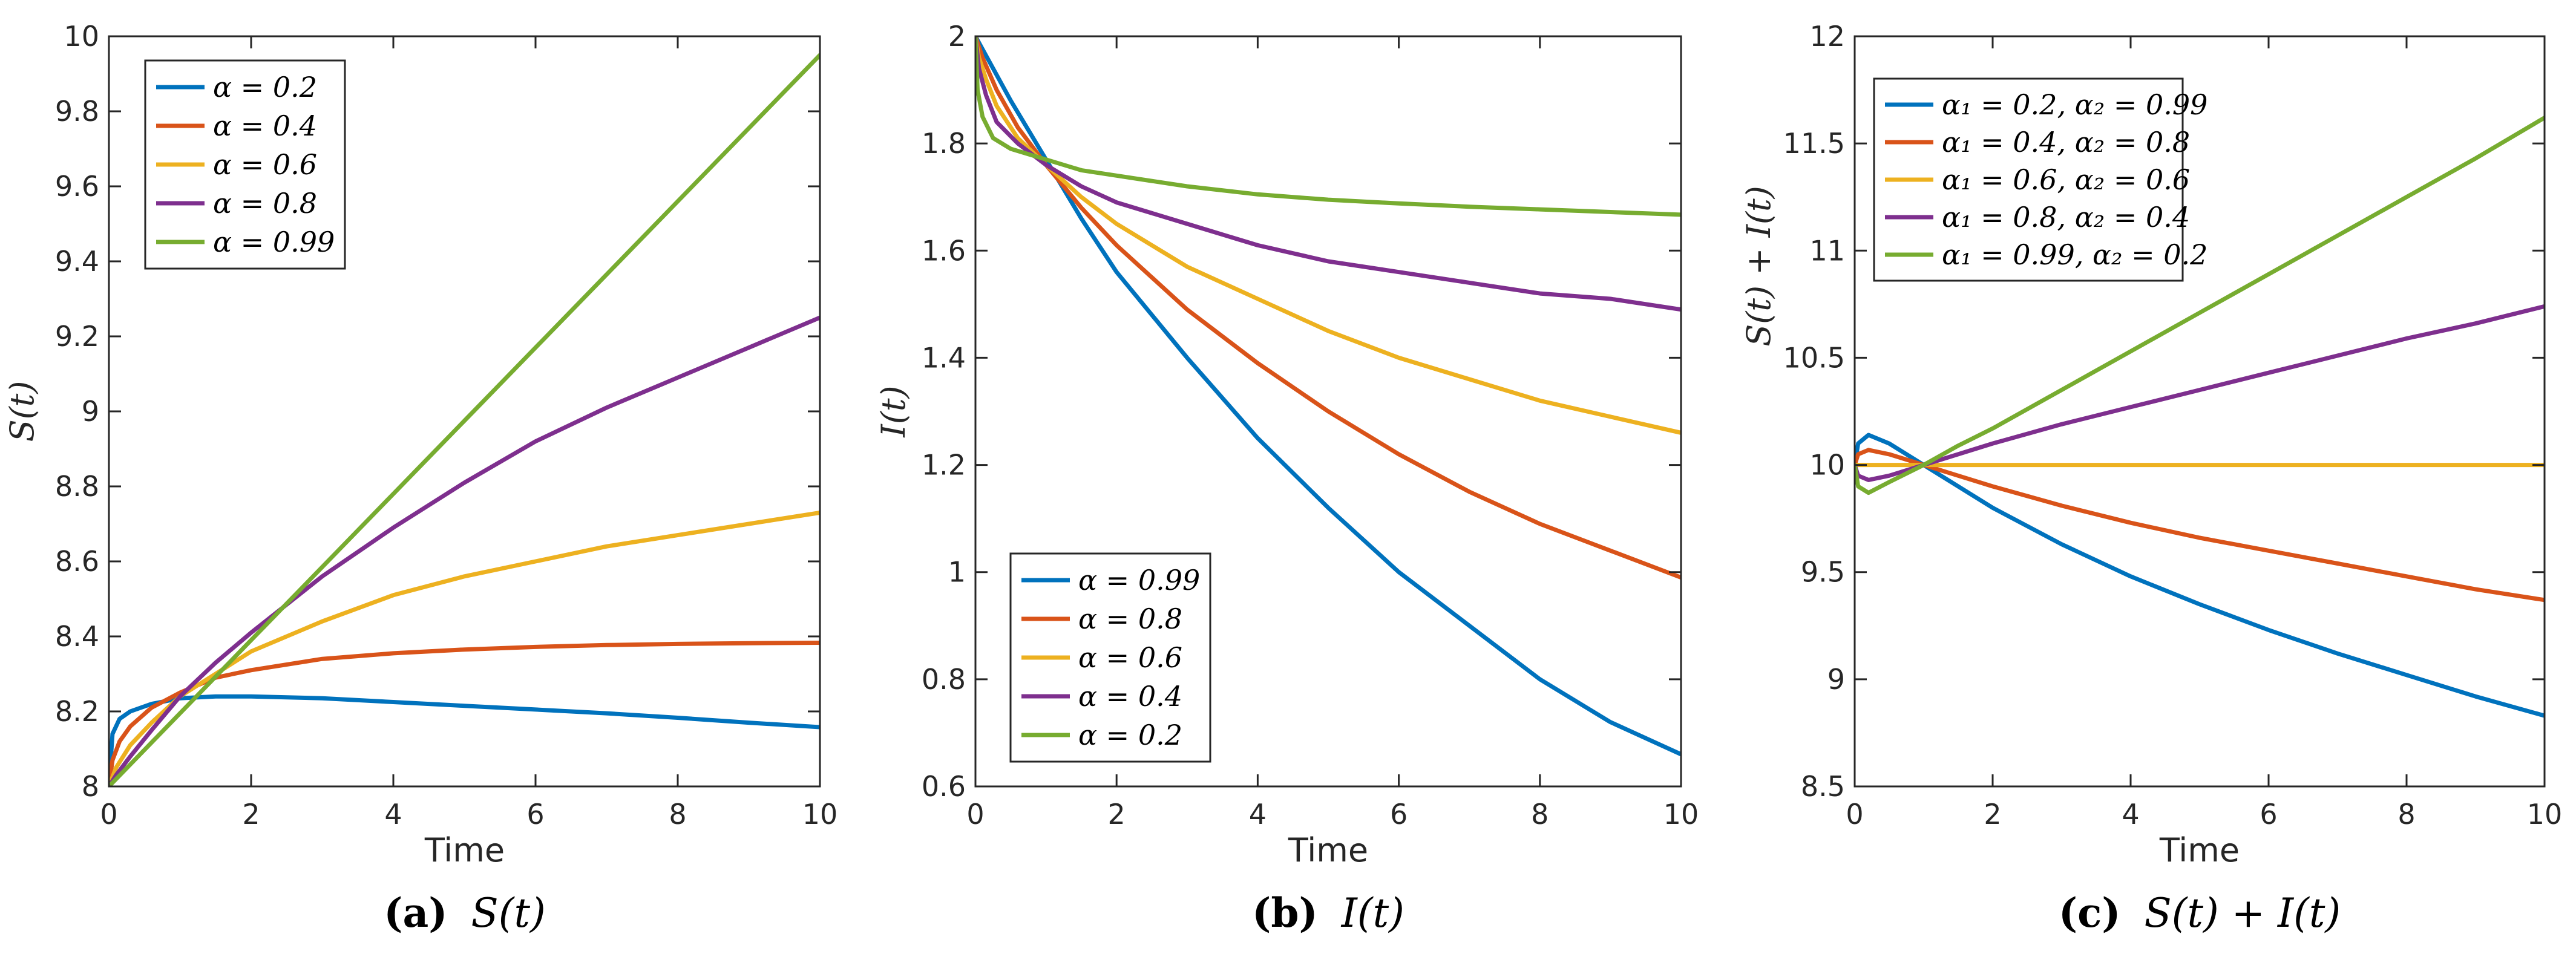 The image size is (2576, 954). What do you see at coordinates (90, 786) in the screenshot?
I see `y-tick-label-a-0: 8` at bounding box center [90, 786].